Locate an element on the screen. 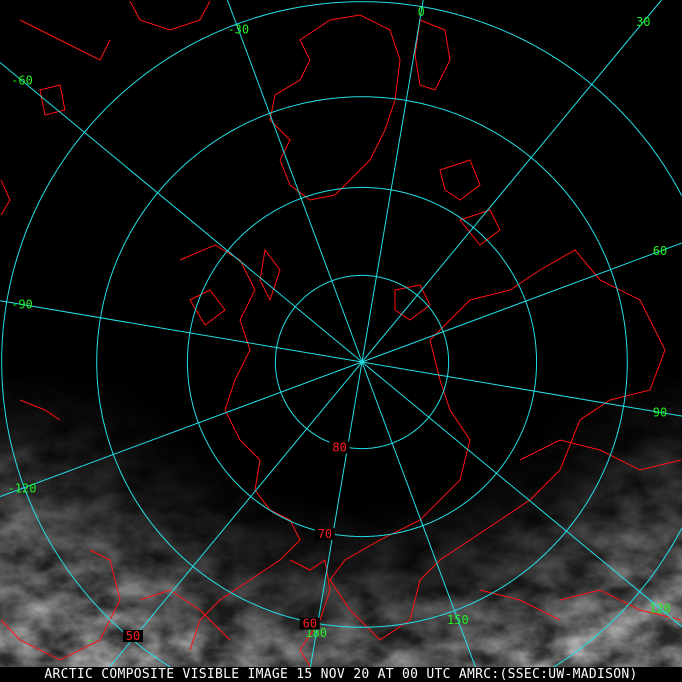 This screenshot has height=682, width=682. longitude-label: - is located at coordinates (89, 640).